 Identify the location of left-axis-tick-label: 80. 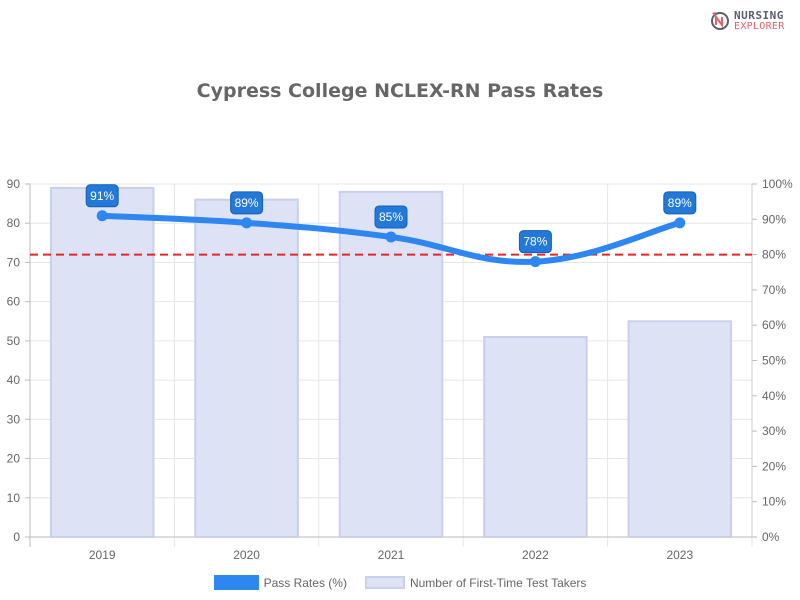
(14, 223).